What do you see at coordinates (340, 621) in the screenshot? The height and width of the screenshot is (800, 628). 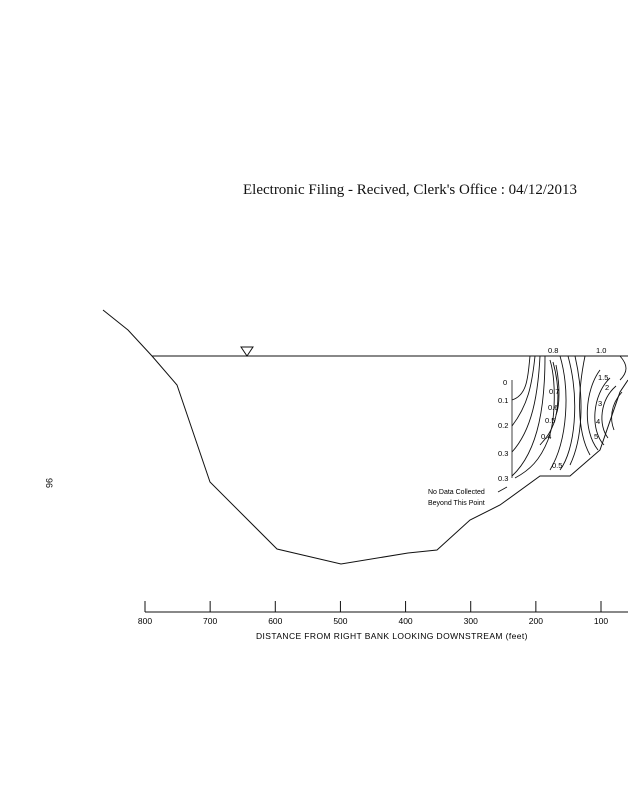 I see `x-tick-label-500: 500` at bounding box center [340, 621].